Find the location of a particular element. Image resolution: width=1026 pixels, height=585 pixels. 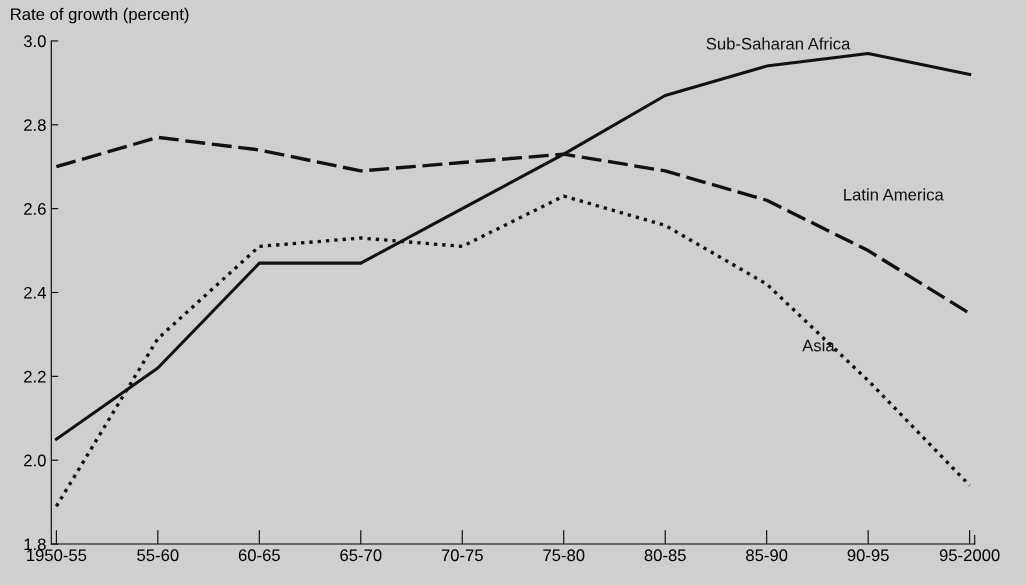

y-tick-label: 2.2 is located at coordinates (35, 376).